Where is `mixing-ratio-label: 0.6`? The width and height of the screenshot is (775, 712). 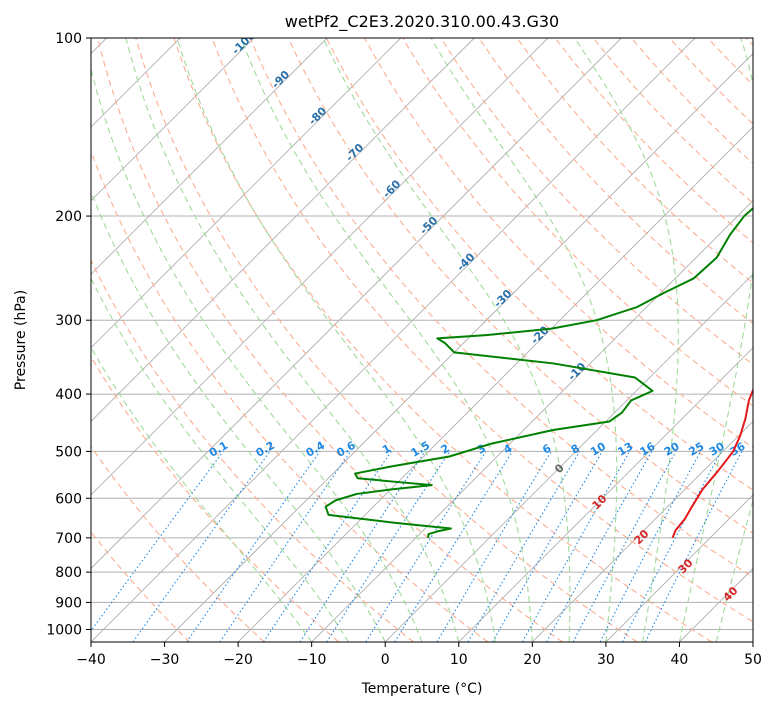
mixing-ratio-label: 0.6 is located at coordinates (346, 449).